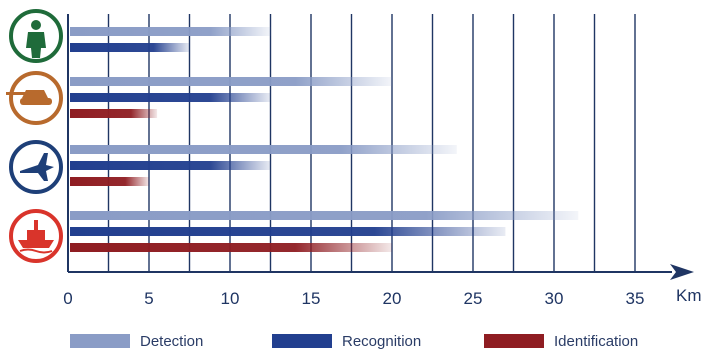 This screenshot has width=710, height=351. What do you see at coordinates (36, 167) in the screenshot?
I see `jet-icon` at bounding box center [36, 167].